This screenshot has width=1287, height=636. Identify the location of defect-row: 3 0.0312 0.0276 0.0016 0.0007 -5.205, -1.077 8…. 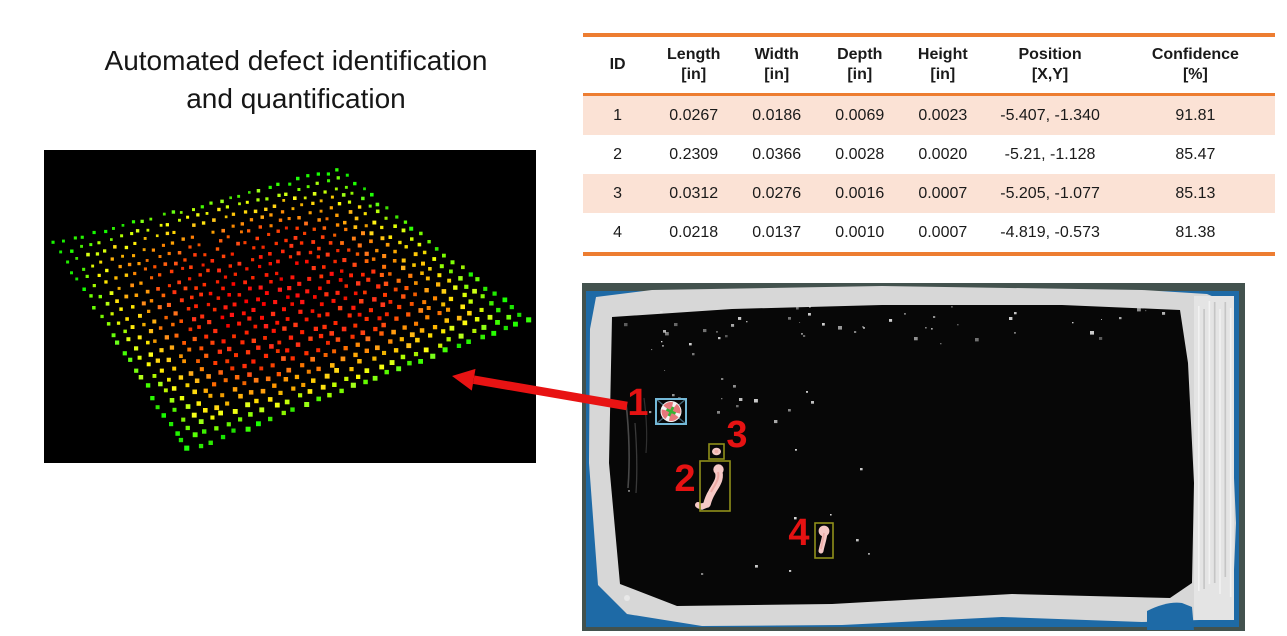
(929, 193).